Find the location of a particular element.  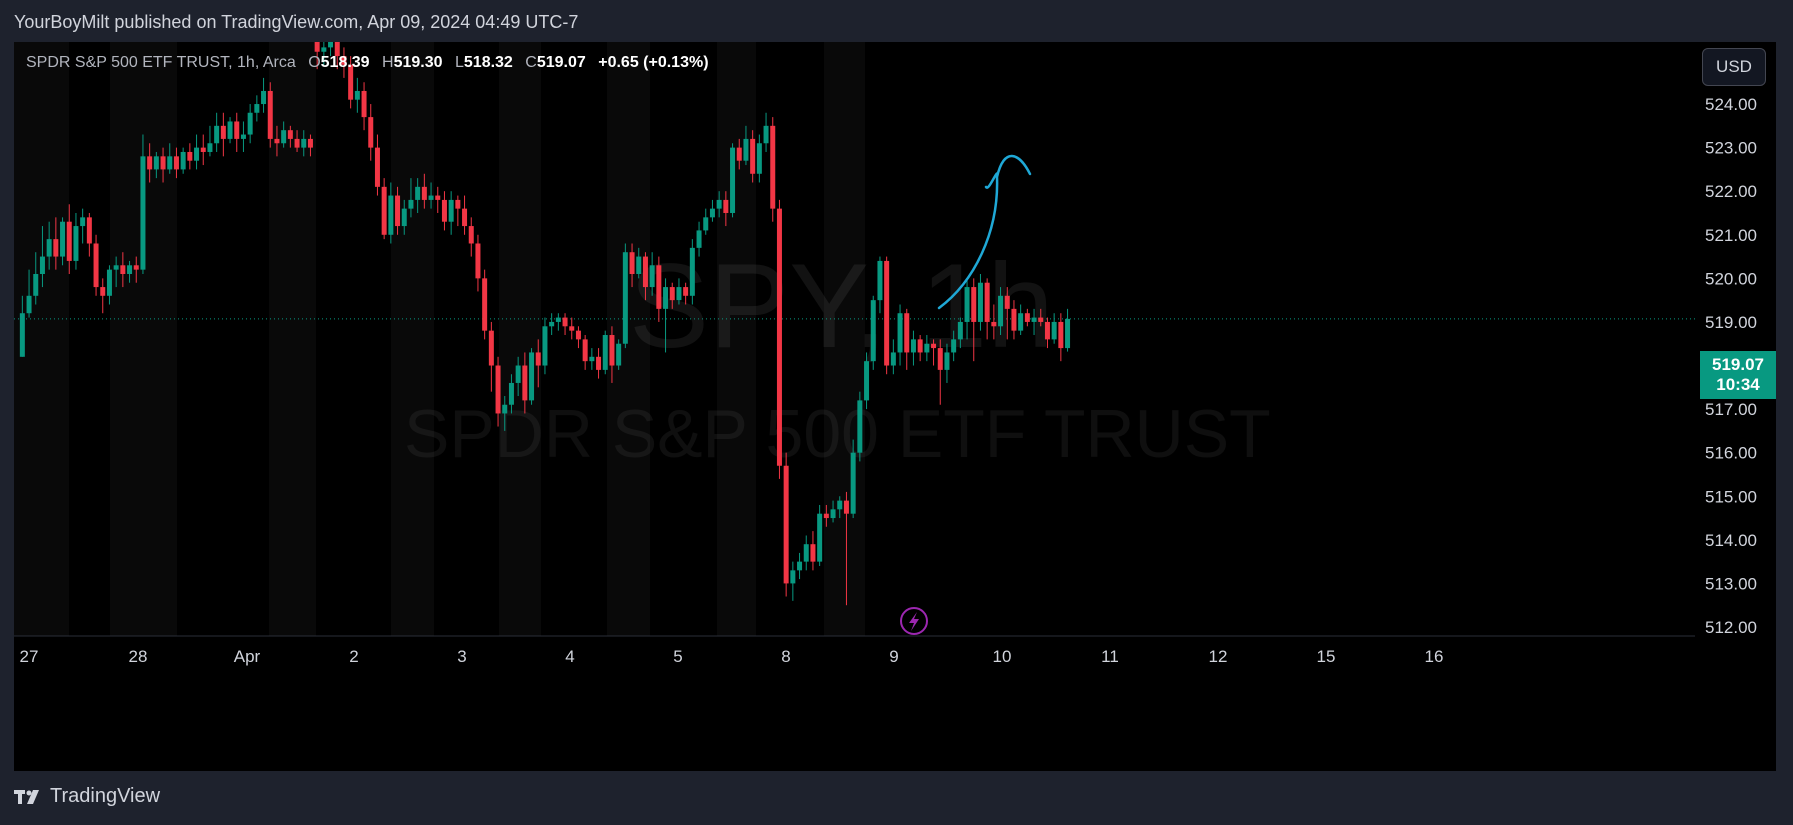

time-axis: 27 28 Apr 2 3 4 5 8 9 10 11 12 15 16 is located at coordinates (854, 650).